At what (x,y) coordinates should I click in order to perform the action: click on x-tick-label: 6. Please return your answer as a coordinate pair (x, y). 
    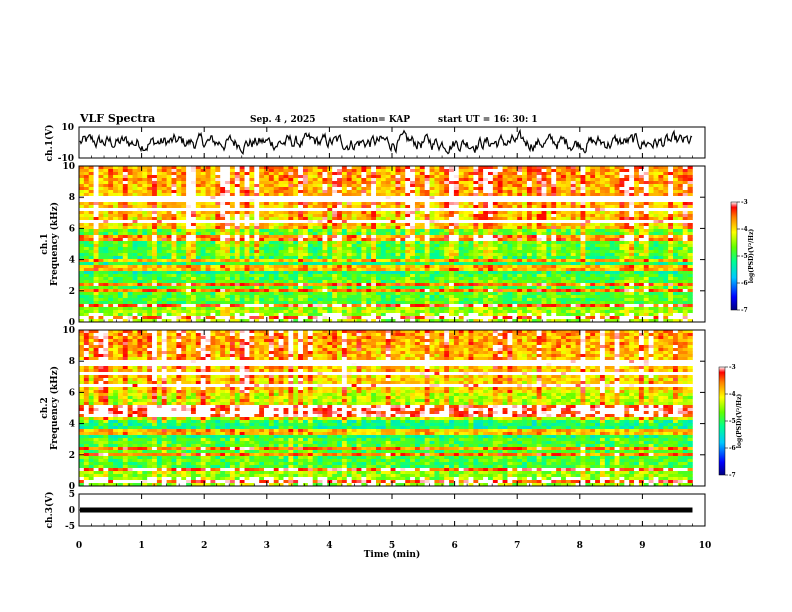
    Looking at the image, I should click on (454, 546).